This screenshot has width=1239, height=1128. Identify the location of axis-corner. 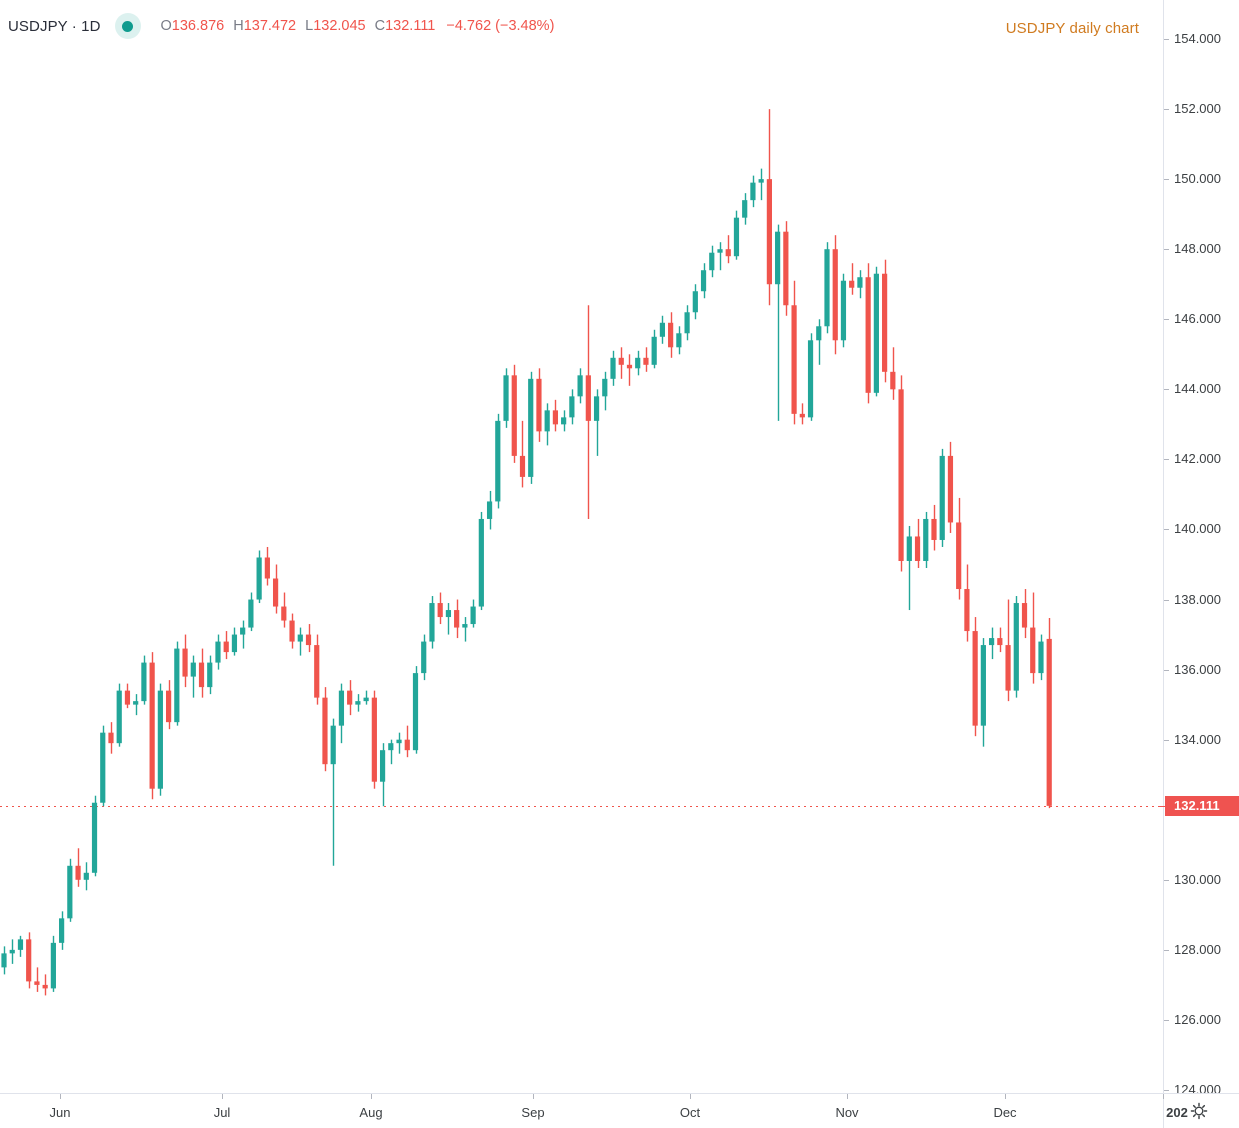
(1201, 1111).